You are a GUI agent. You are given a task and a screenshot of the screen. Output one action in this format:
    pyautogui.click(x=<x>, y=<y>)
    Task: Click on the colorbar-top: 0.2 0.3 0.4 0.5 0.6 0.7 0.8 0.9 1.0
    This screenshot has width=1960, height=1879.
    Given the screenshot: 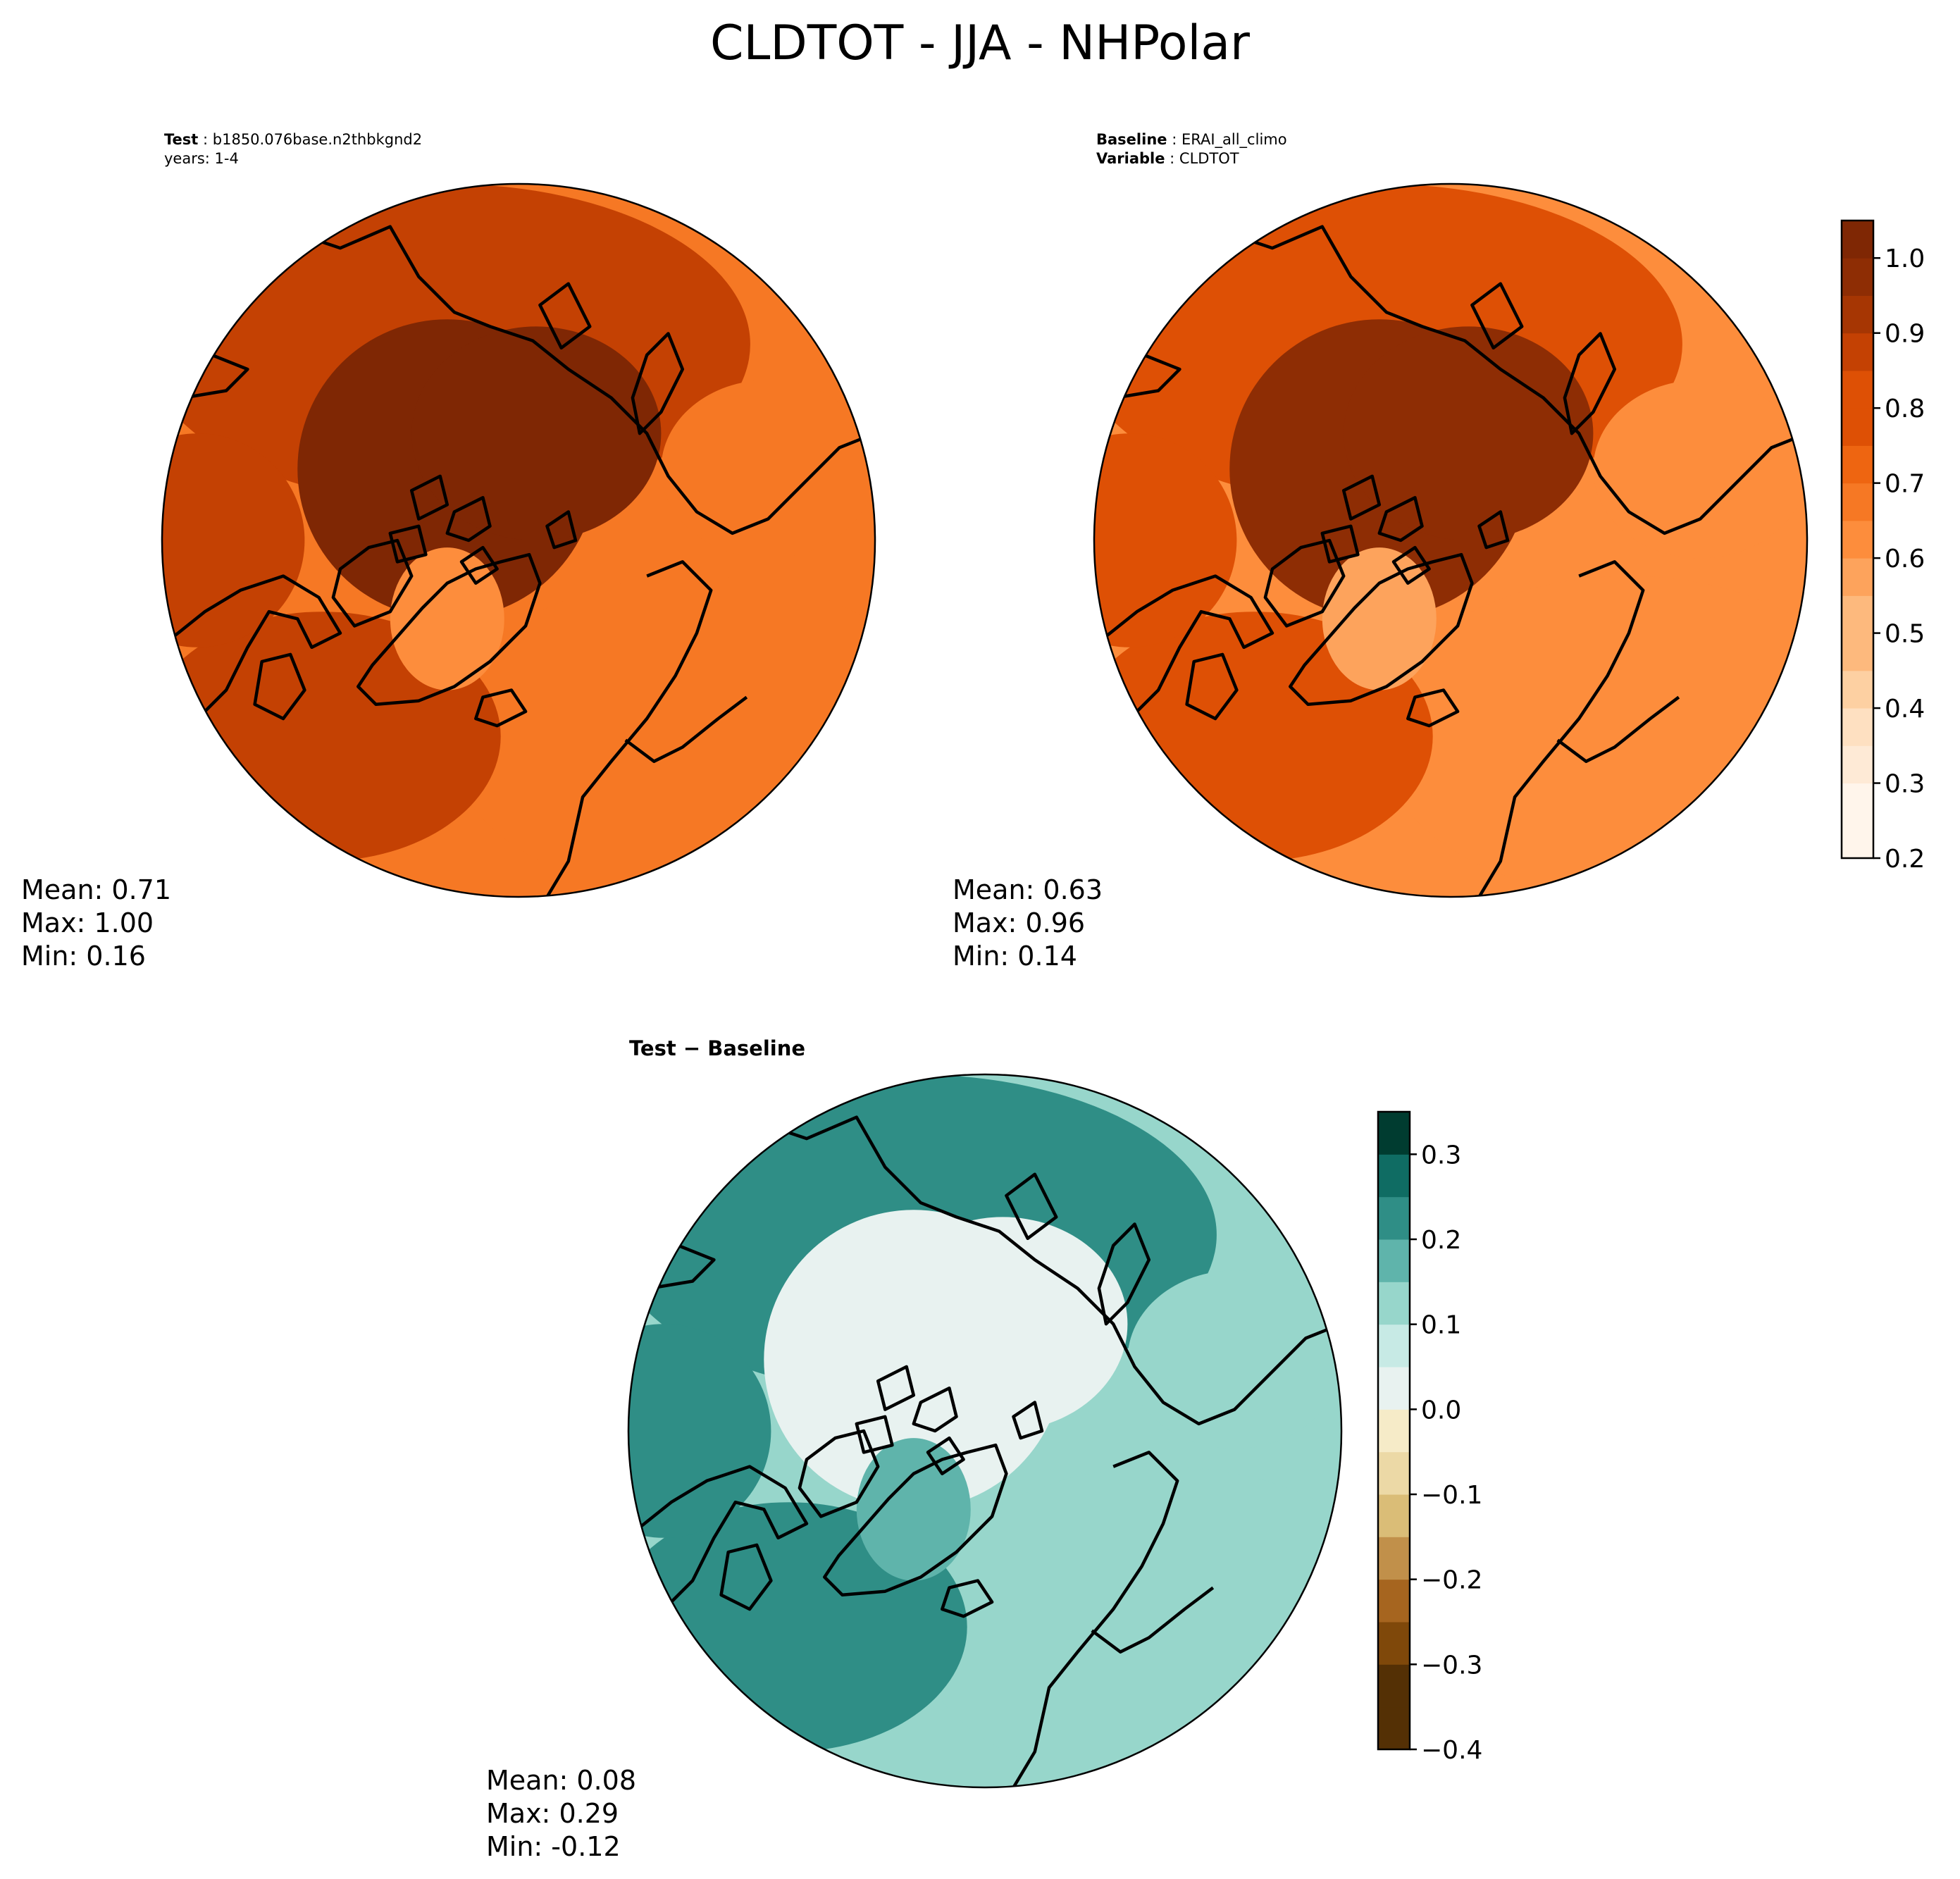 What is the action you would take?
    pyautogui.click(x=1883, y=546)
    